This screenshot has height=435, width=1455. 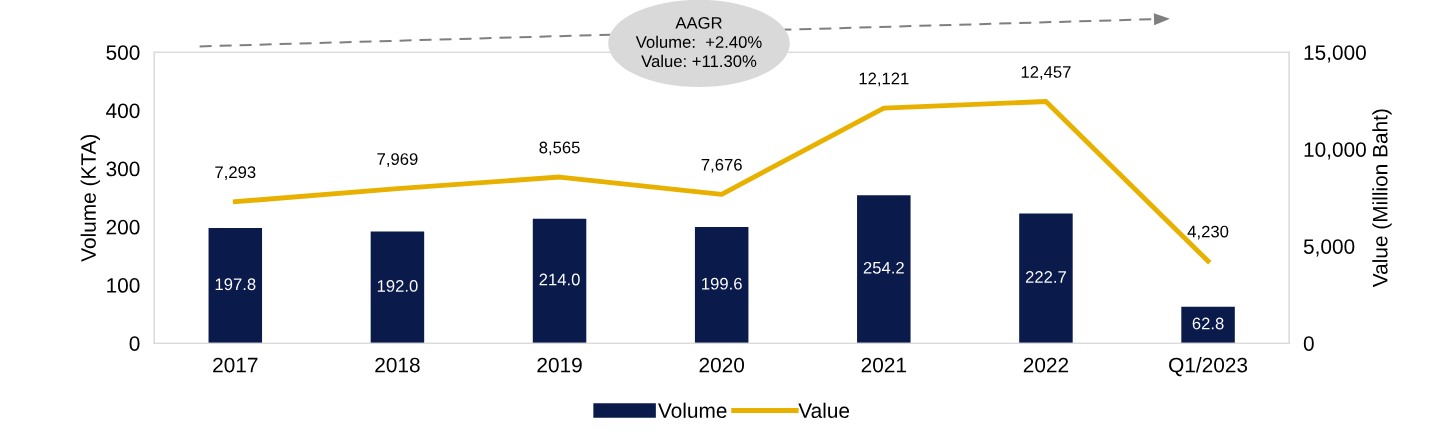 What do you see at coordinates (1208, 232) in the screenshot?
I see `data-label: 4,230` at bounding box center [1208, 232].